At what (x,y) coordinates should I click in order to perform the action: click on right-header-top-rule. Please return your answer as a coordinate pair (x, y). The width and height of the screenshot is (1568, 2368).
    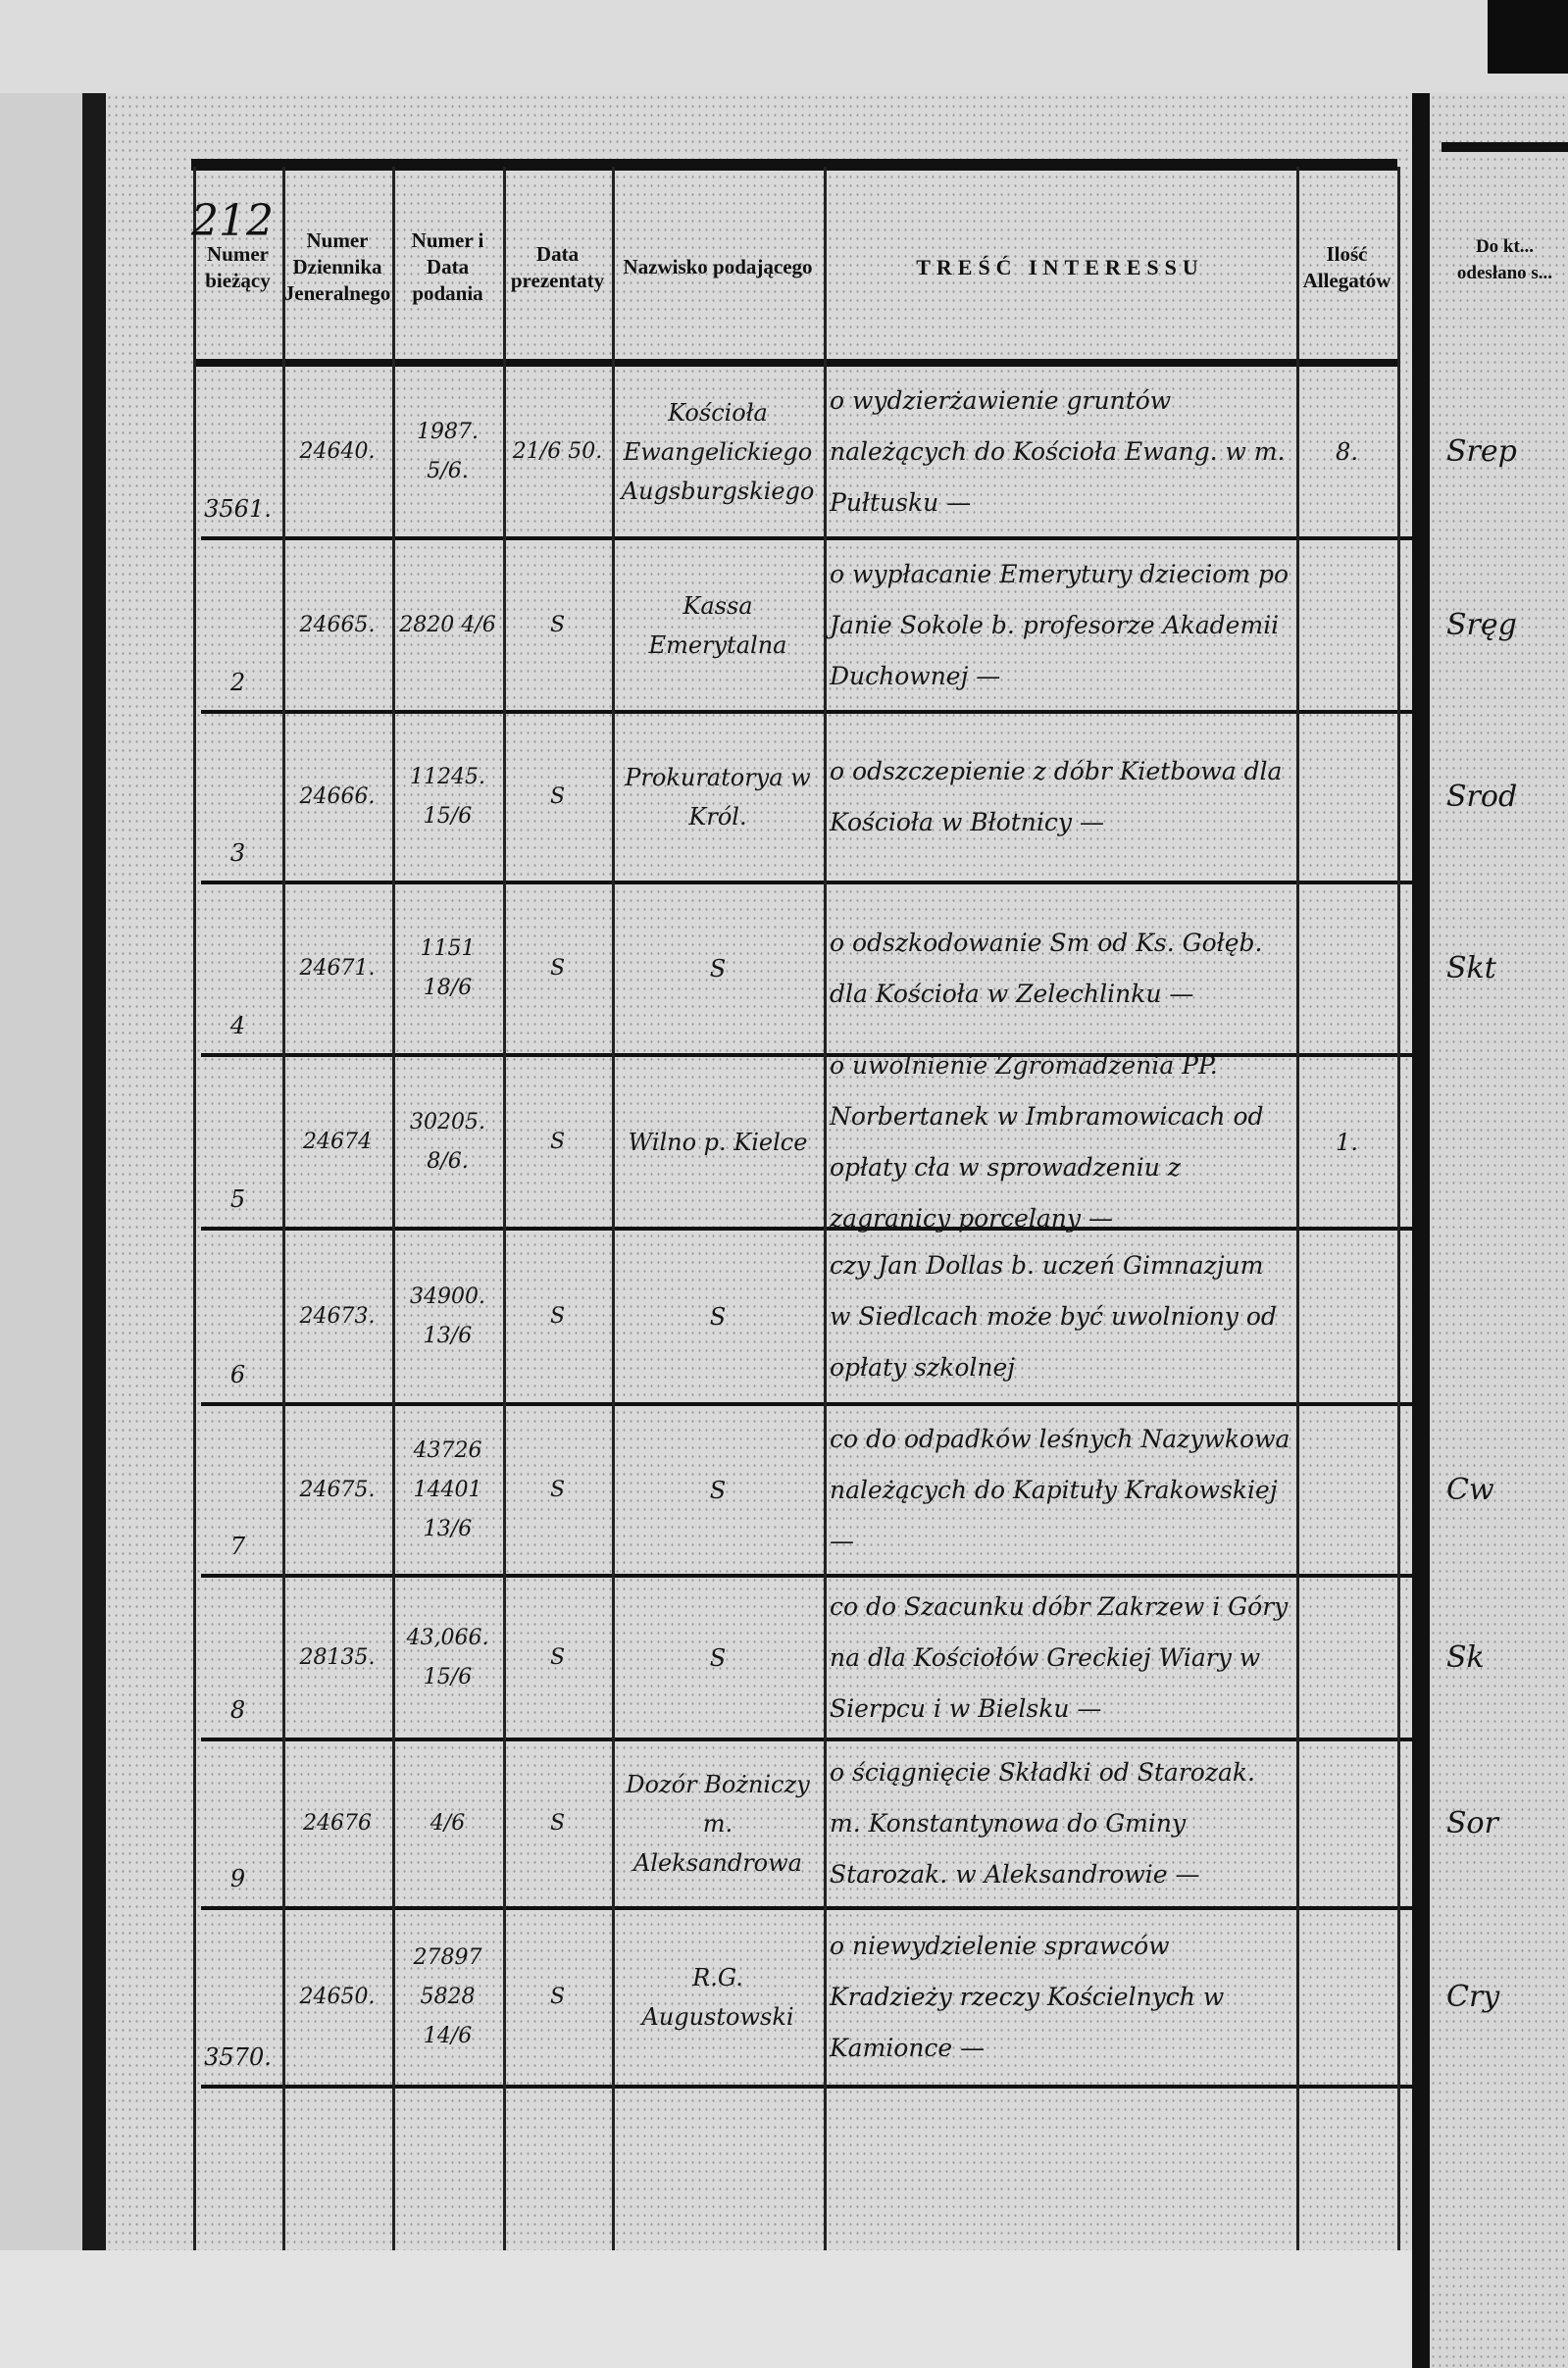
    Looking at the image, I should click on (1505, 147).